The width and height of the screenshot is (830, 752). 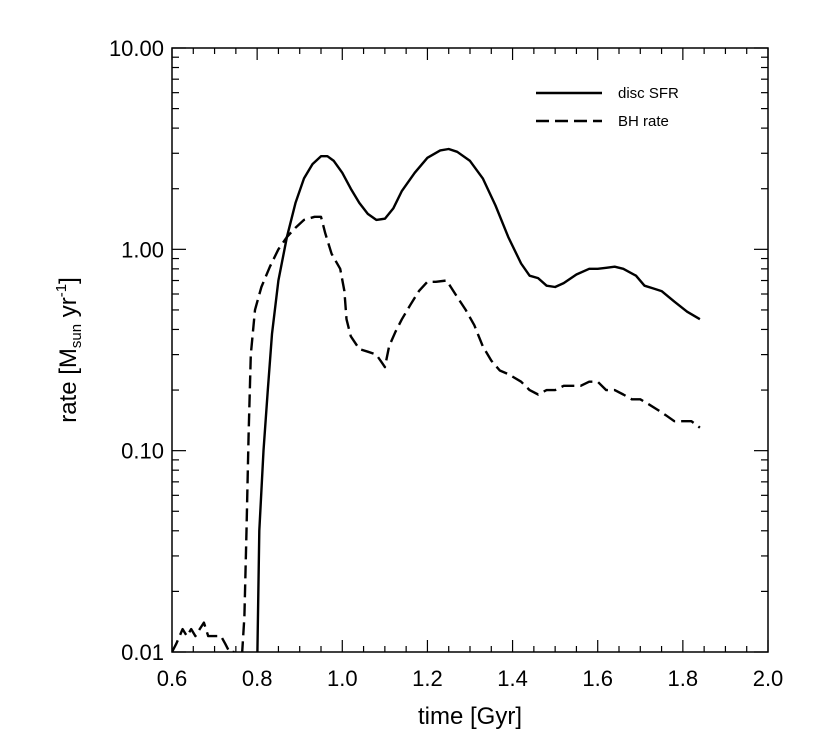 What do you see at coordinates (142, 652) in the screenshot?
I see `y-tick-label: 0.01` at bounding box center [142, 652].